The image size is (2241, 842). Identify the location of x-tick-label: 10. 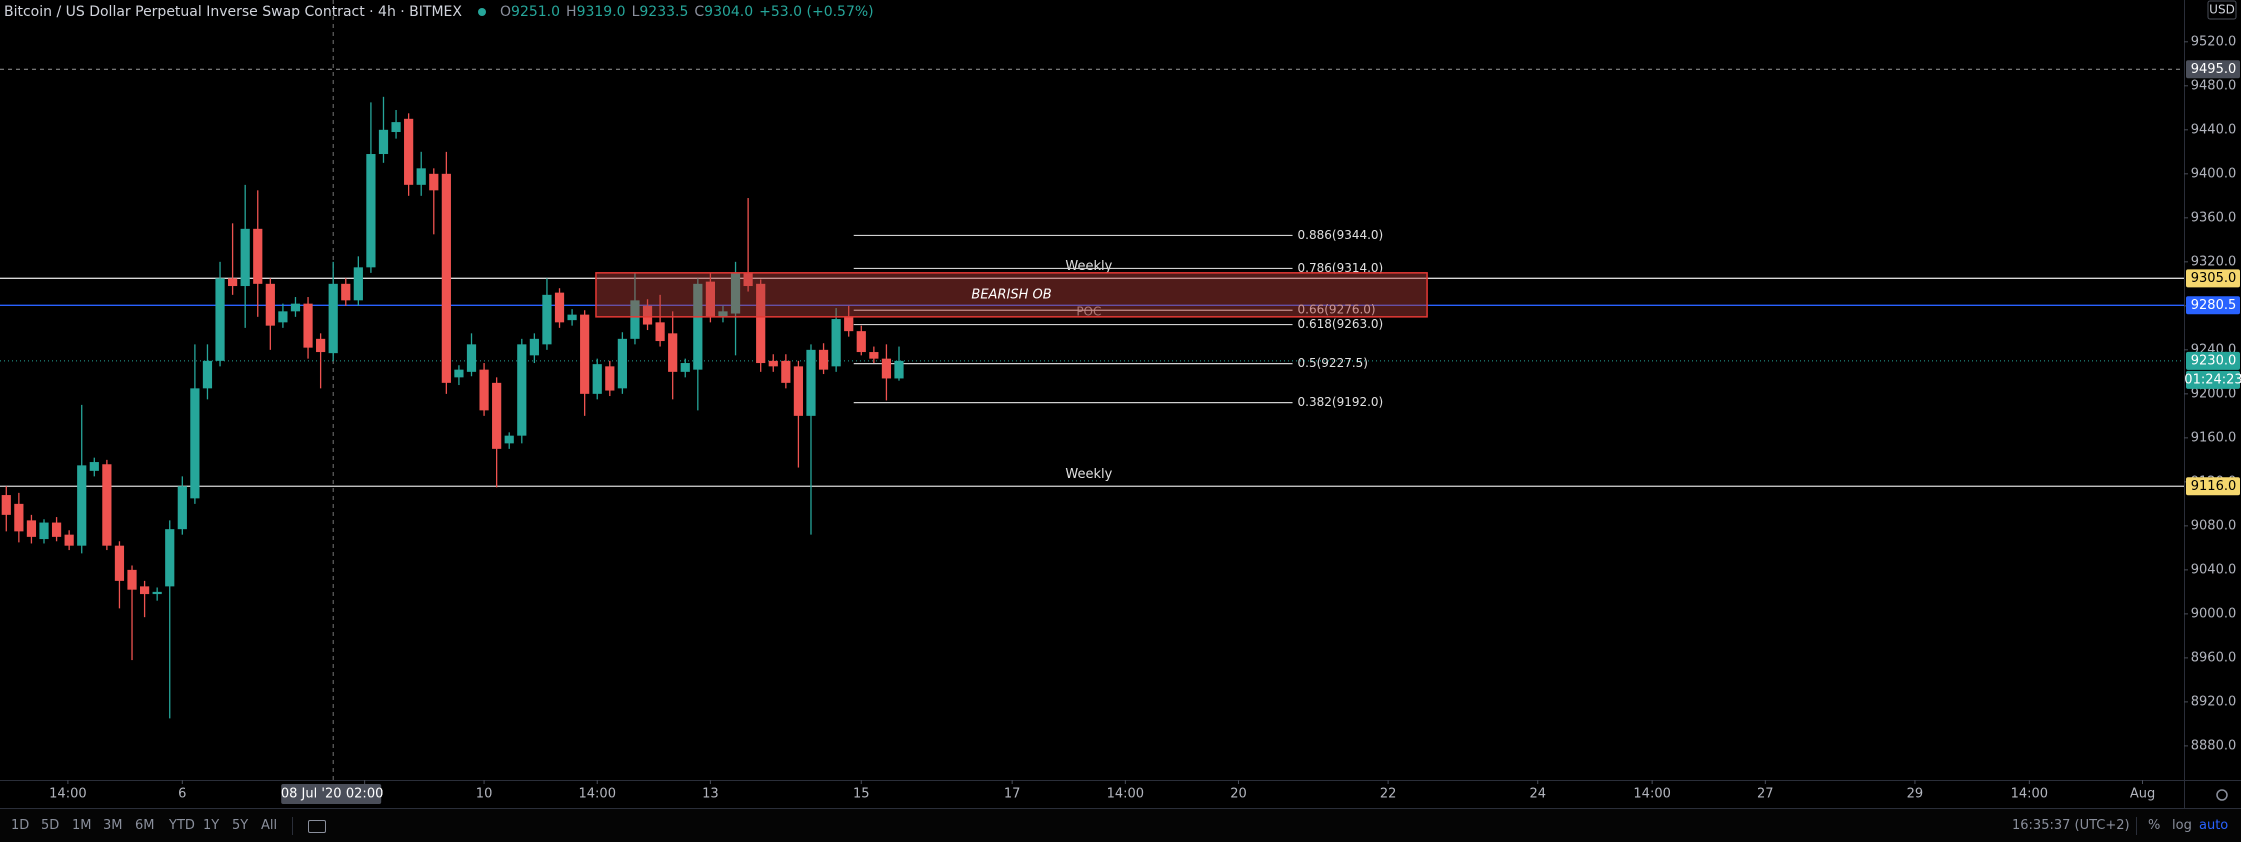
(484, 794).